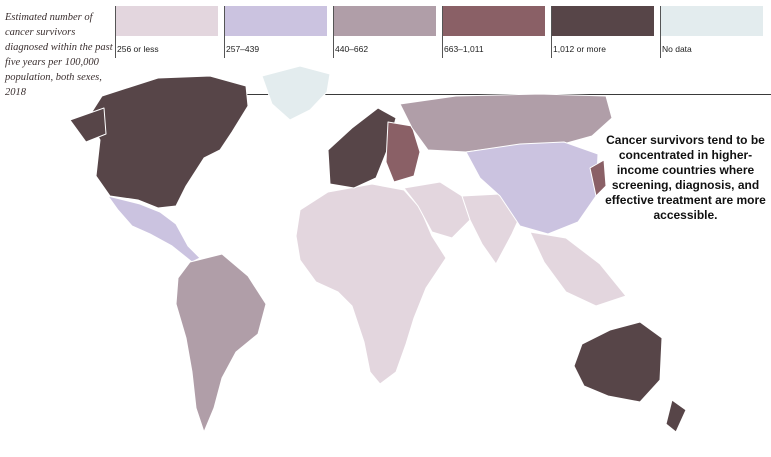 This screenshot has width=771, height=457. I want to click on legend-label: 1,012 or more, so click(579, 49).